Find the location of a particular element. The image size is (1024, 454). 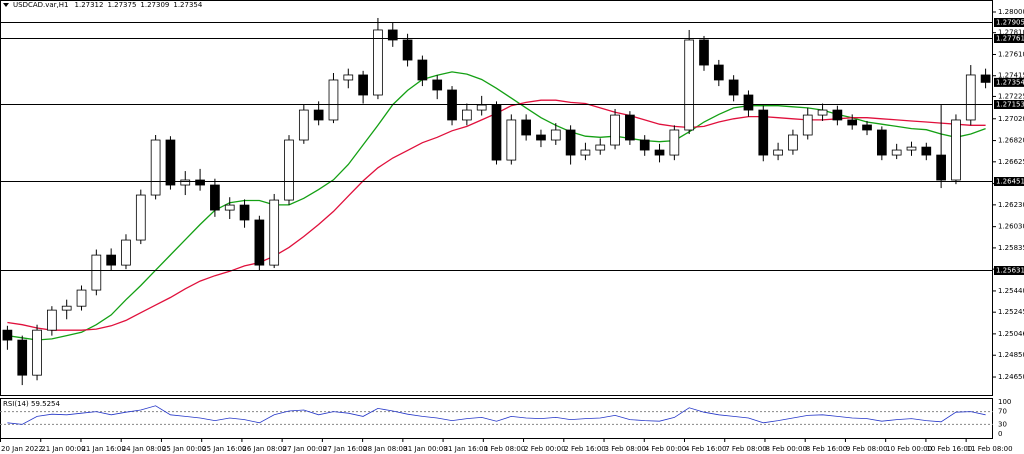

level-label: 1.27761 is located at coordinates (1010, 39).